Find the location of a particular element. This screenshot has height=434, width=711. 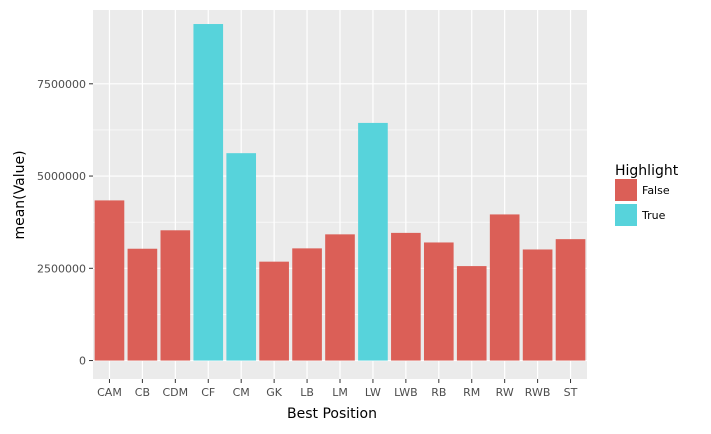

bar-cdm is located at coordinates (175, 295).